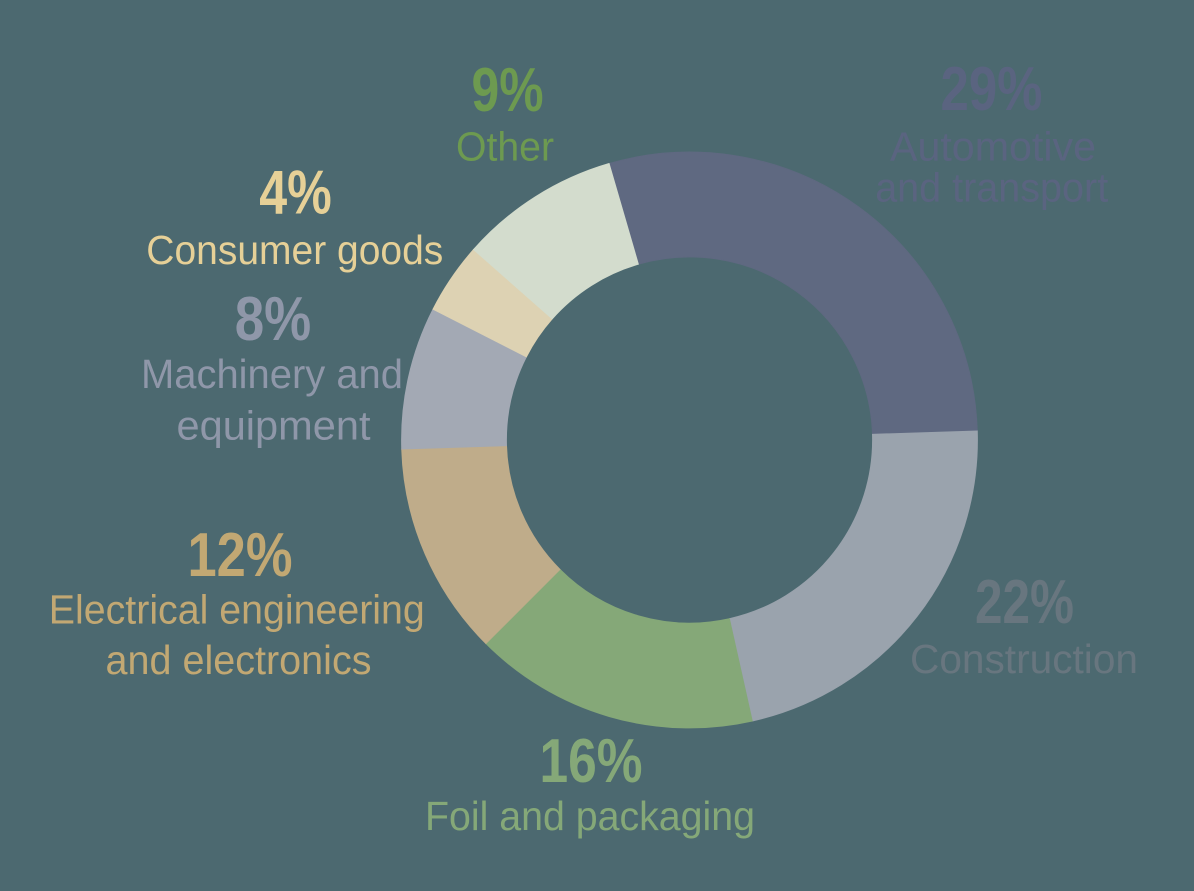 This screenshot has height=891, width=1194. Describe the element at coordinates (993, 147) in the screenshot. I see `svg-text: Automotive` at that location.